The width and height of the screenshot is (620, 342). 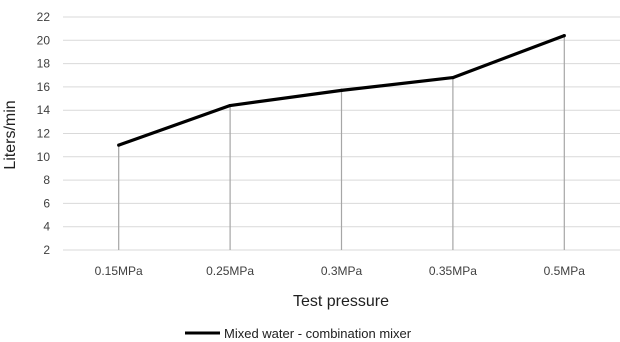 What do you see at coordinates (565, 271) in the screenshot?
I see `x-tick-label: 0.5MPa` at bounding box center [565, 271].